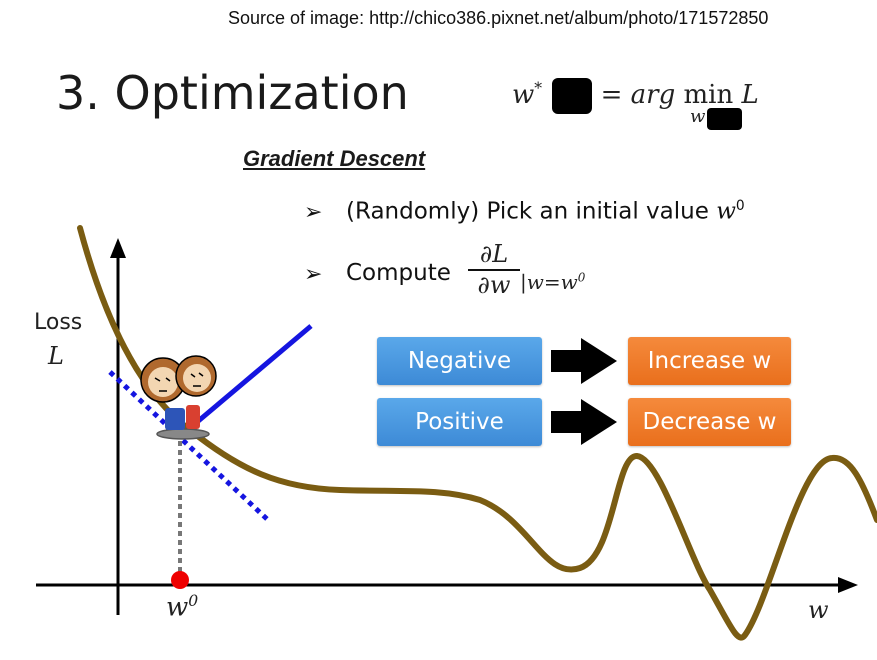 This screenshot has width=877, height=660. I want to click on redacted-block, so click(572, 96).